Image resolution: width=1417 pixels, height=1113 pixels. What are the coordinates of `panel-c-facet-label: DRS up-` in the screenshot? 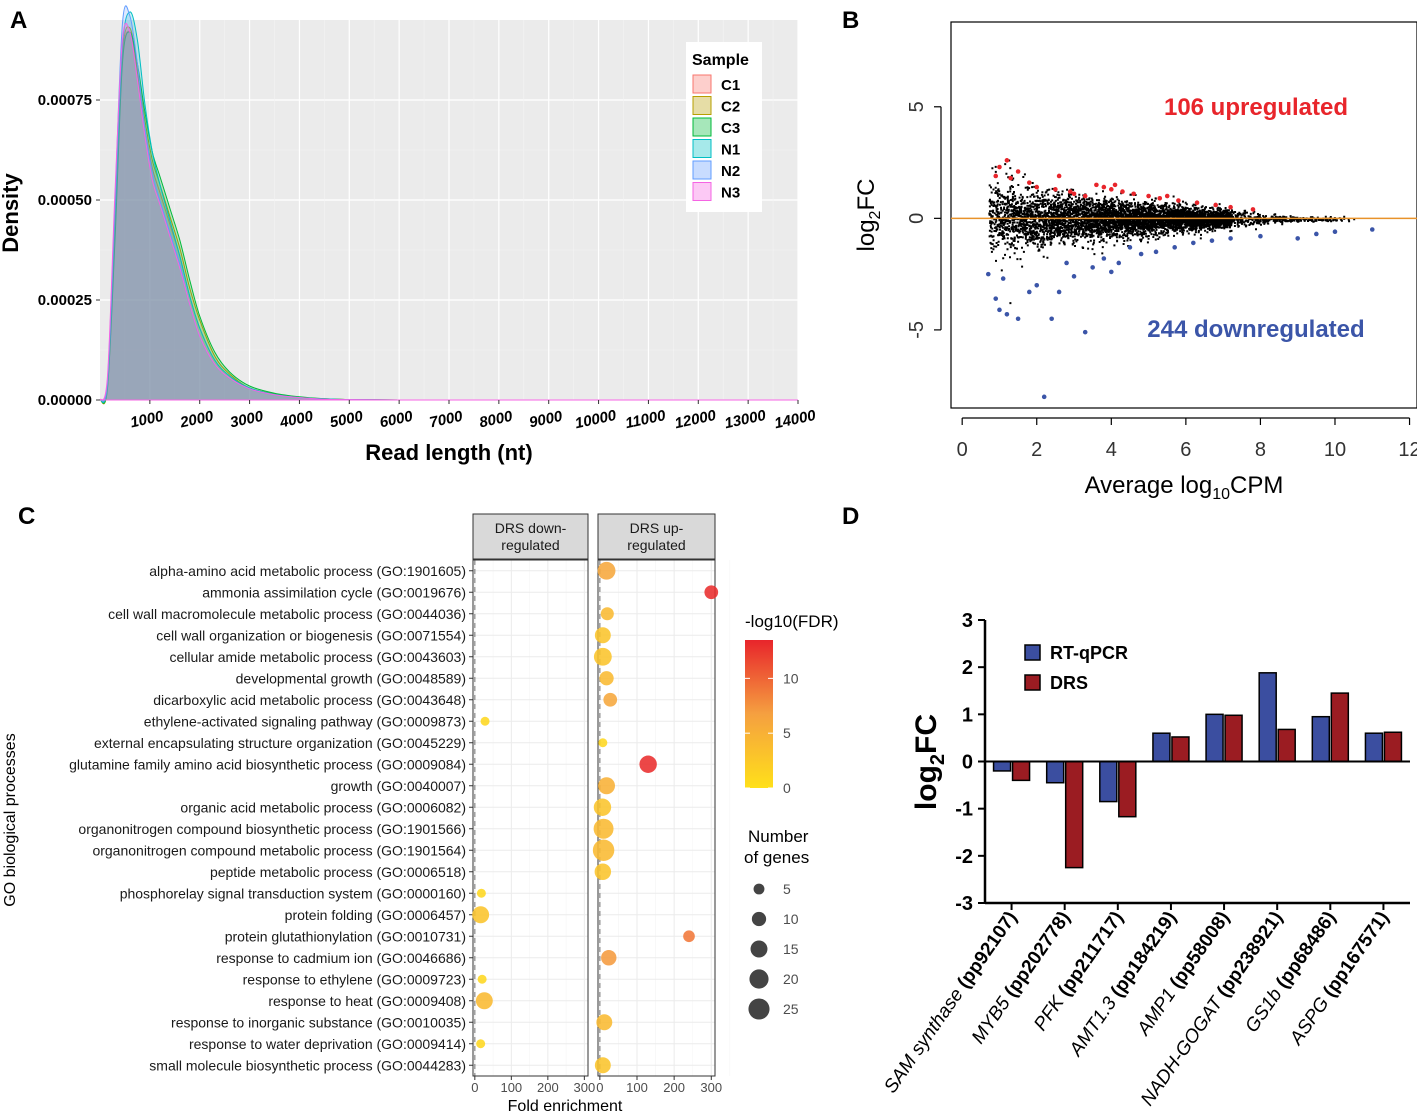 It's located at (657, 528).